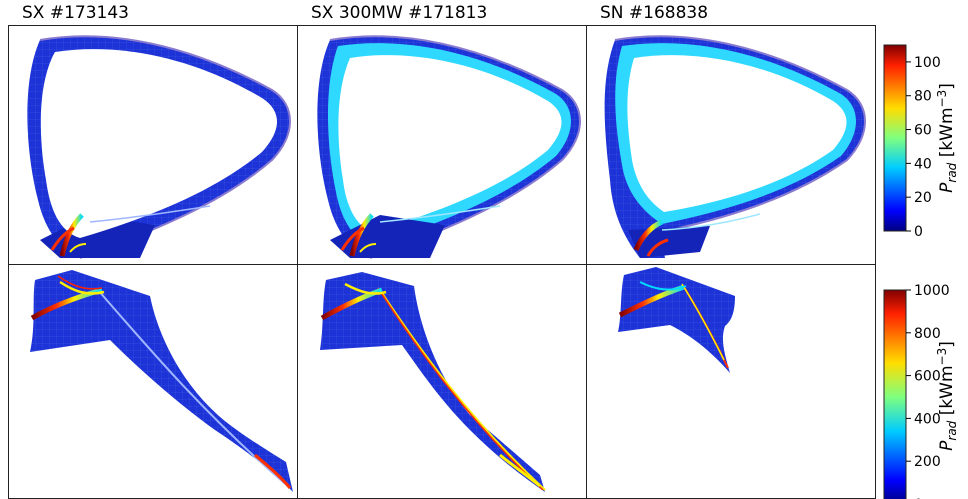 The height and width of the screenshot is (499, 968). I want to click on colorbar-1-tick-label-1: 200, so click(927, 462).